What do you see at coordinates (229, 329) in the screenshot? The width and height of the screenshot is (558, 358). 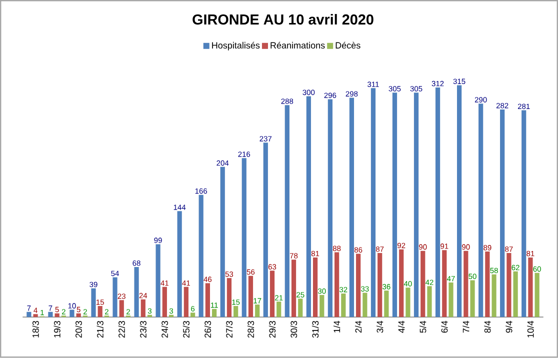 I see `x-tick-label: 27/3` at bounding box center [229, 329].